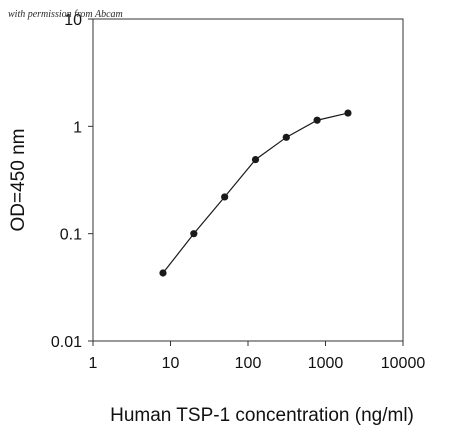 The height and width of the screenshot is (442, 450). What do you see at coordinates (262, 415) in the screenshot?
I see `x-axis-title: Human TSP-1 concentration (ng/ml)` at bounding box center [262, 415].